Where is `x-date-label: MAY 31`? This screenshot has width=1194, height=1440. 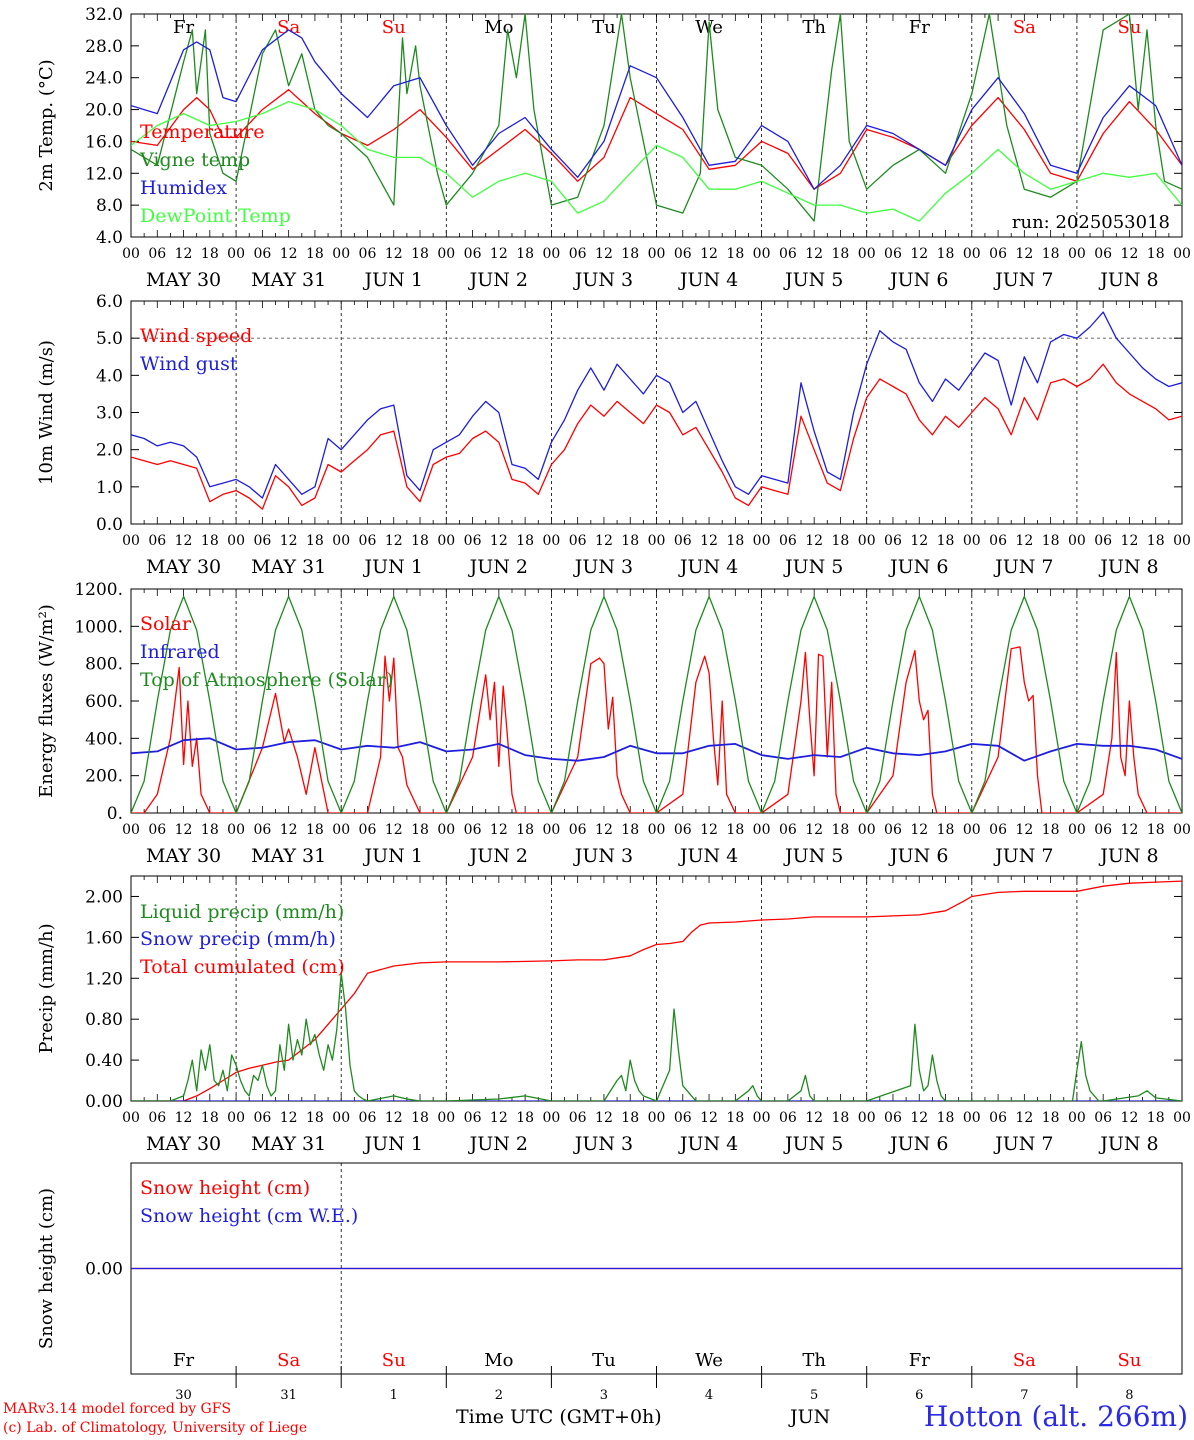
x-date-label: MAY 31 is located at coordinates (288, 1144).